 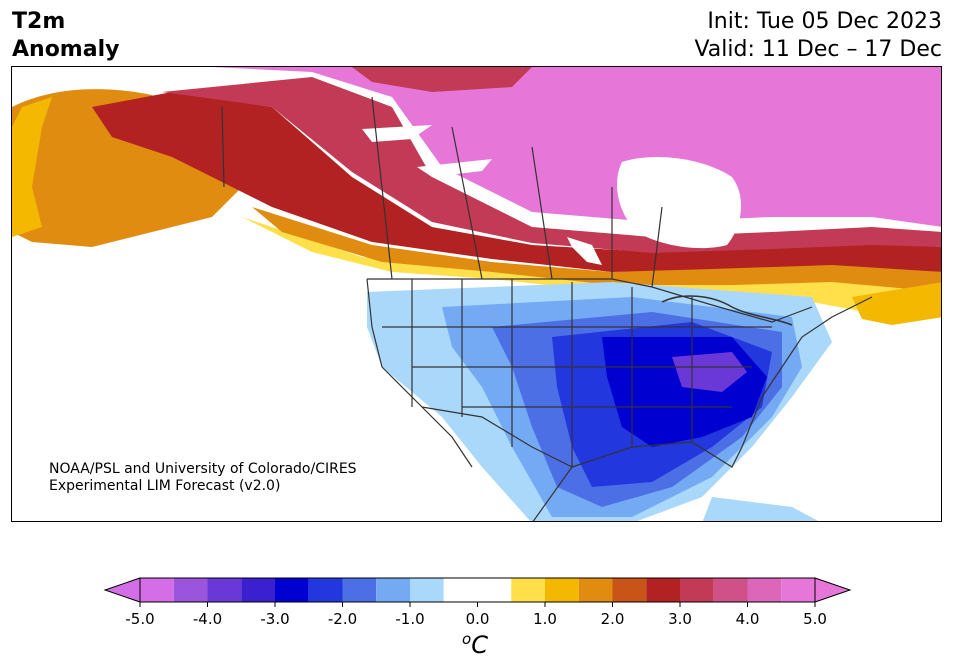 I want to click on colorbar-tick-label: -4.0, so click(x=207, y=619).